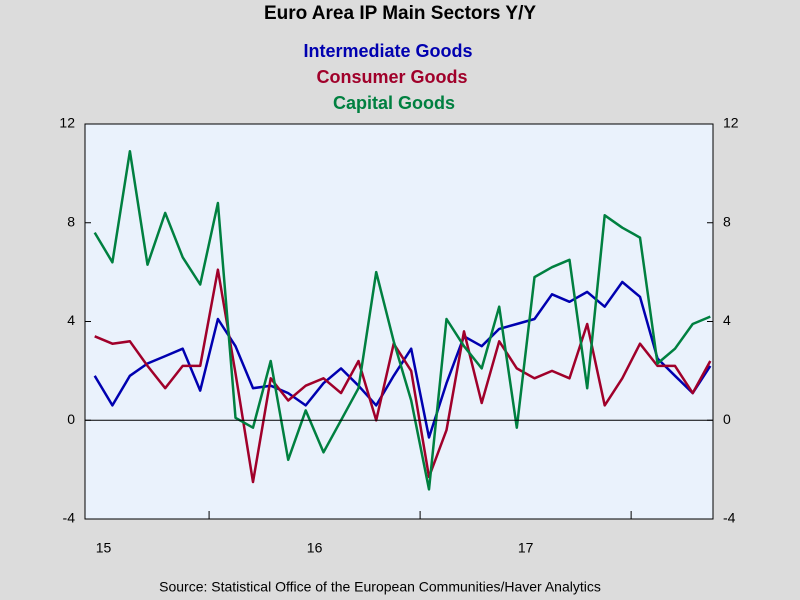  What do you see at coordinates (104, 548) in the screenshot?
I see `x-tick-label: 15` at bounding box center [104, 548].